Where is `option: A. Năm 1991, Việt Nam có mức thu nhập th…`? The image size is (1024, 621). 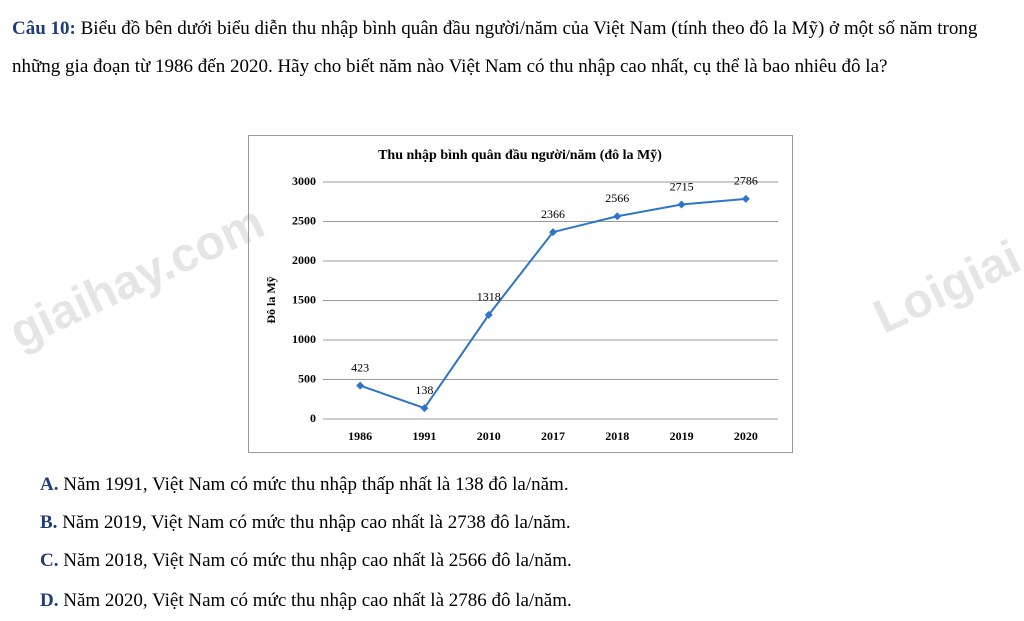 option: A. Năm 1991, Việt Nam có mức thu nhập th… is located at coordinates (304, 485).